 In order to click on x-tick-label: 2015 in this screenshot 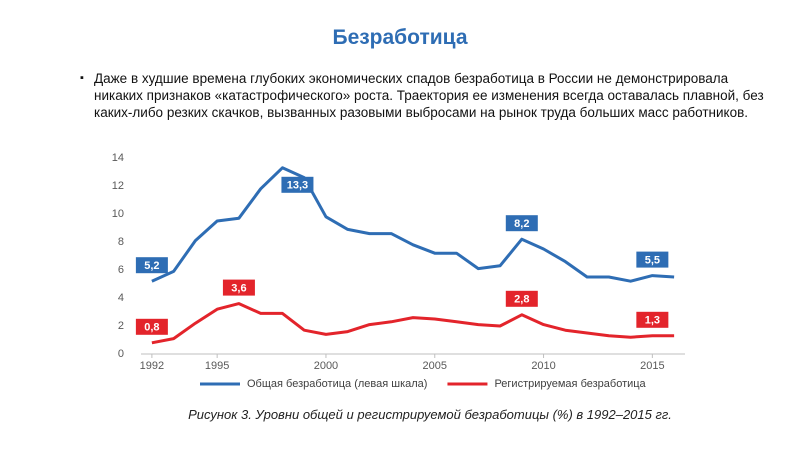, I will do `click(652, 366)`.